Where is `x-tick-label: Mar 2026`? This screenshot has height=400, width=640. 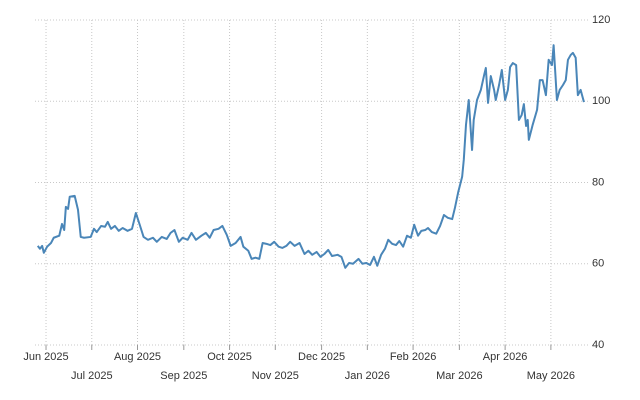 x-tick-label: Mar 2026 is located at coordinates (459, 376).